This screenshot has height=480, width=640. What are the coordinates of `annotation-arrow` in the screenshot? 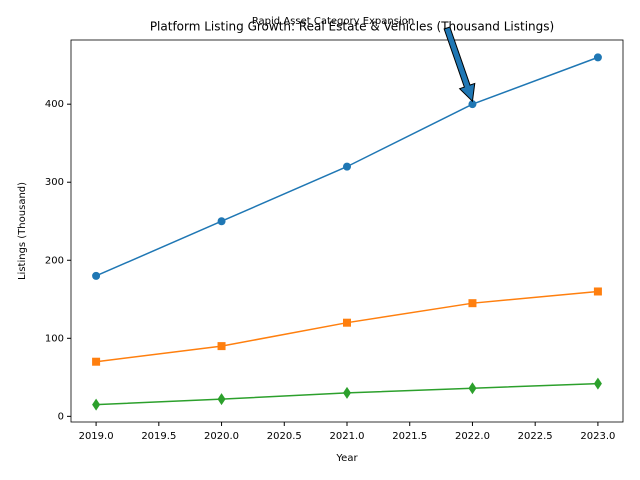 It's located at (459, 64).